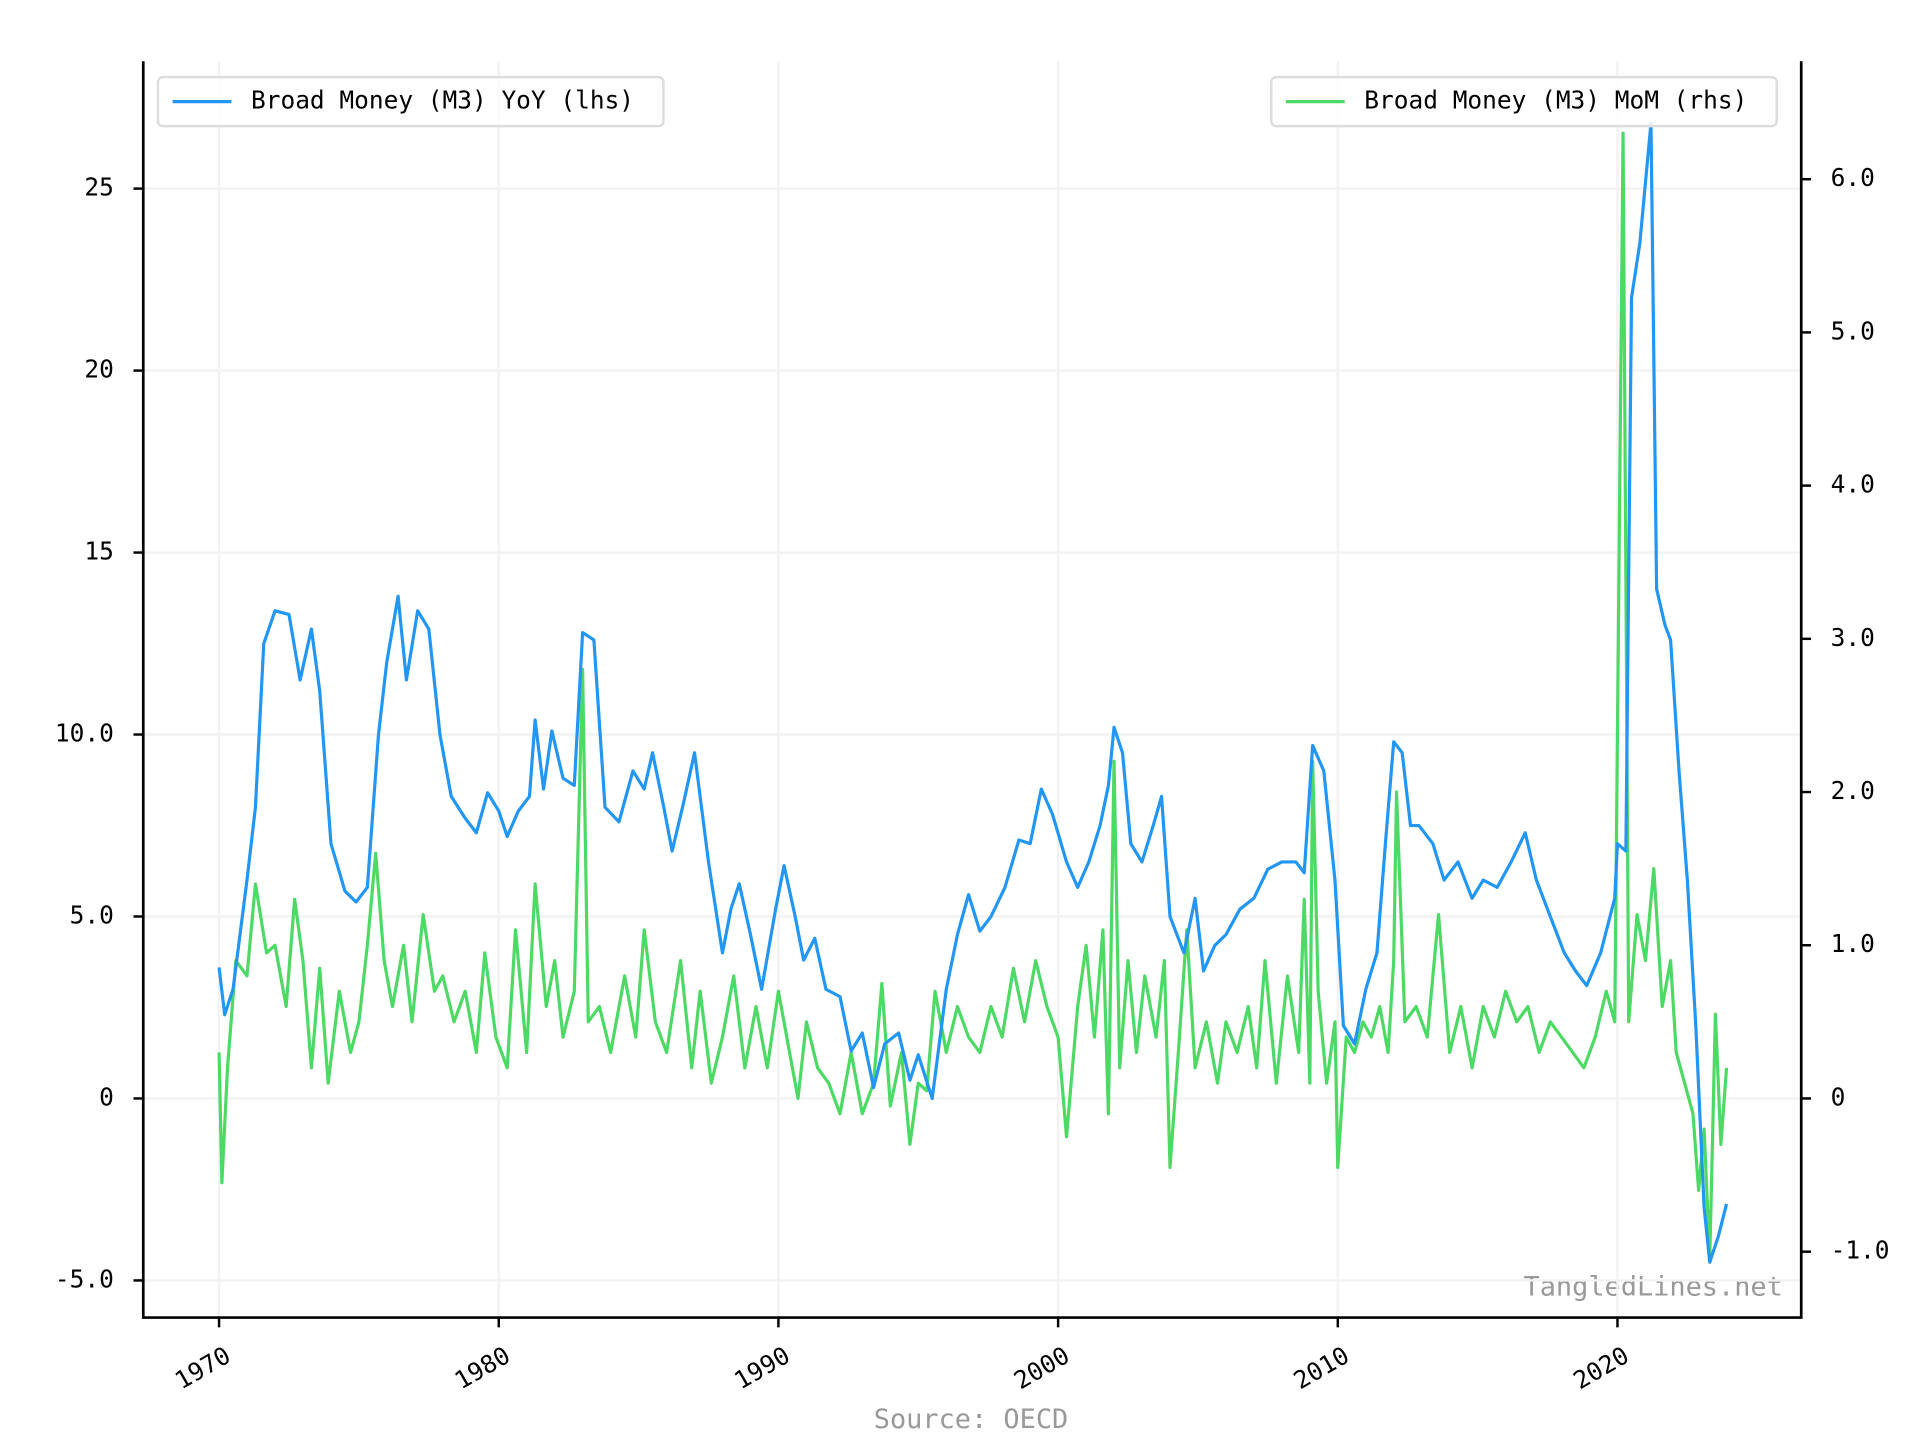 The image size is (1920, 1440). What do you see at coordinates (1860, 1250) in the screenshot?
I see `y2-tick-label: -1.0` at bounding box center [1860, 1250].